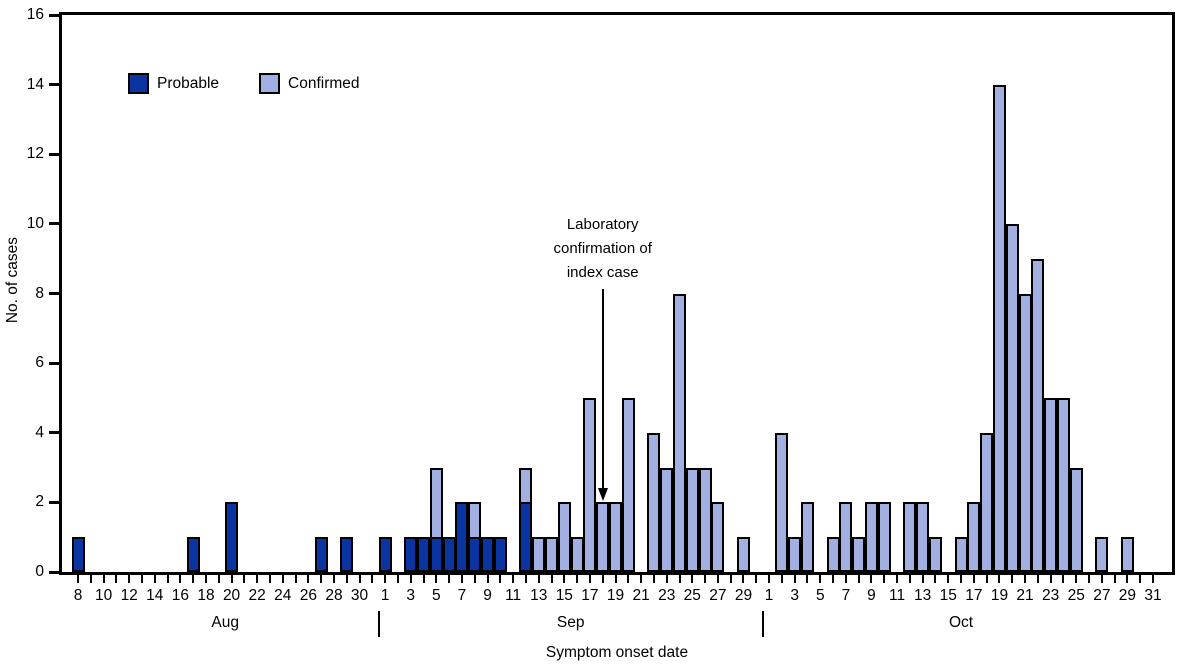 This screenshot has height=666, width=1185. What do you see at coordinates (359, 595) in the screenshot?
I see `x-tick-label: 30` at bounding box center [359, 595].